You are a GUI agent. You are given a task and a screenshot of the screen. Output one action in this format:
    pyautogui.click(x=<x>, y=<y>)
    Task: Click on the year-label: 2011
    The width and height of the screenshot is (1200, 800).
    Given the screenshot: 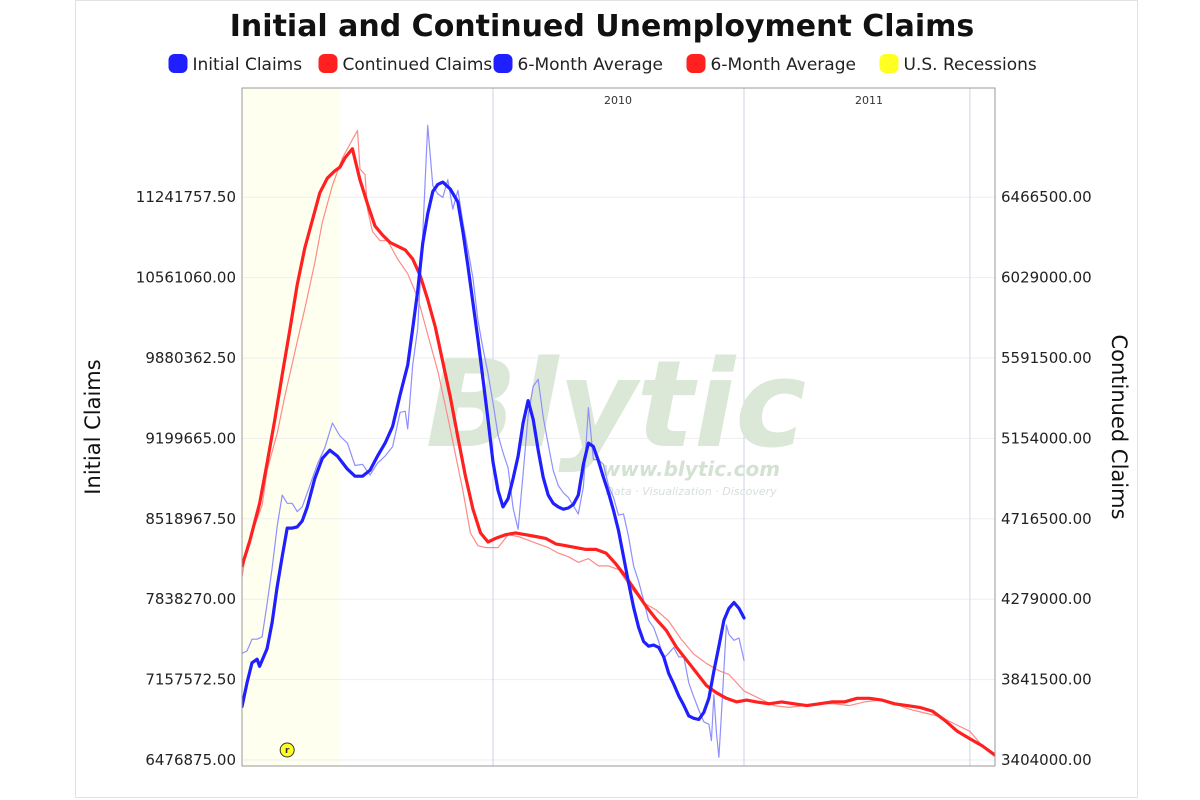 What is the action you would take?
    pyautogui.click(x=869, y=100)
    